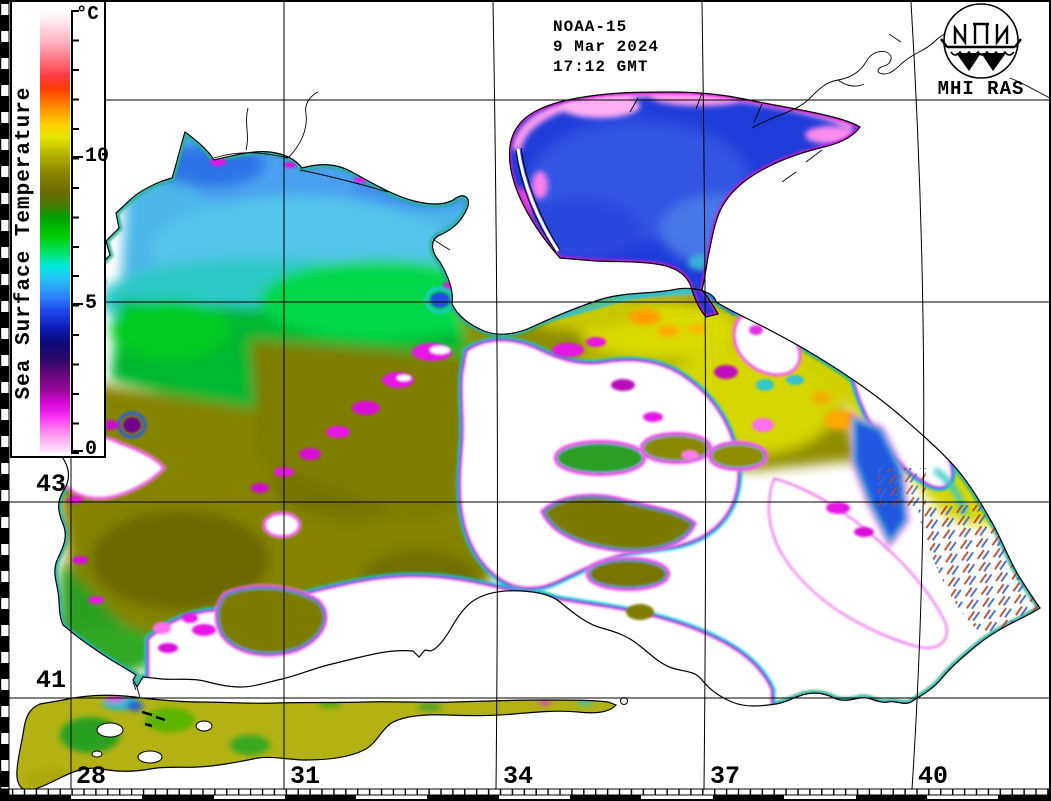  Describe the element at coordinates (91, 303) in the screenshot. I see `colorbar-tick-label: 5` at that location.